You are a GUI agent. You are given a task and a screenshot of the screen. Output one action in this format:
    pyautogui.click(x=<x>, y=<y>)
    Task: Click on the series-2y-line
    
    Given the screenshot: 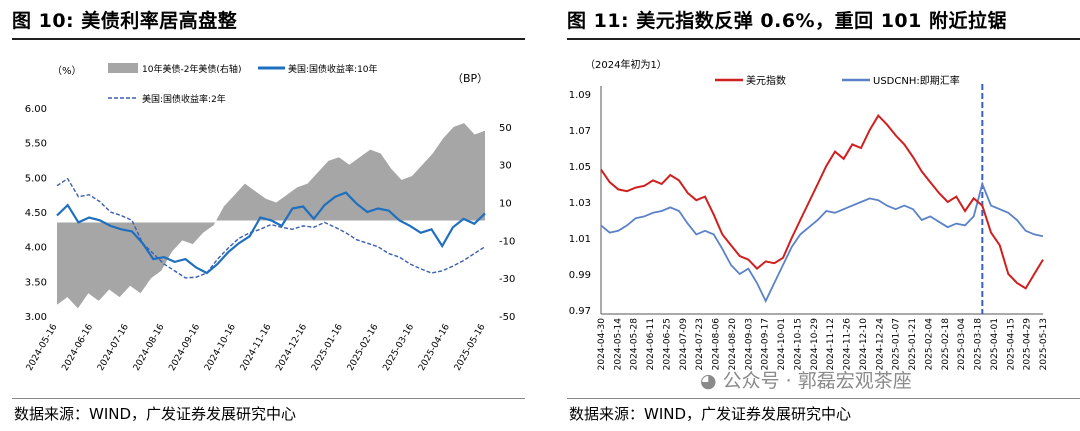 What is the action you would take?
    pyautogui.click(x=271, y=228)
    